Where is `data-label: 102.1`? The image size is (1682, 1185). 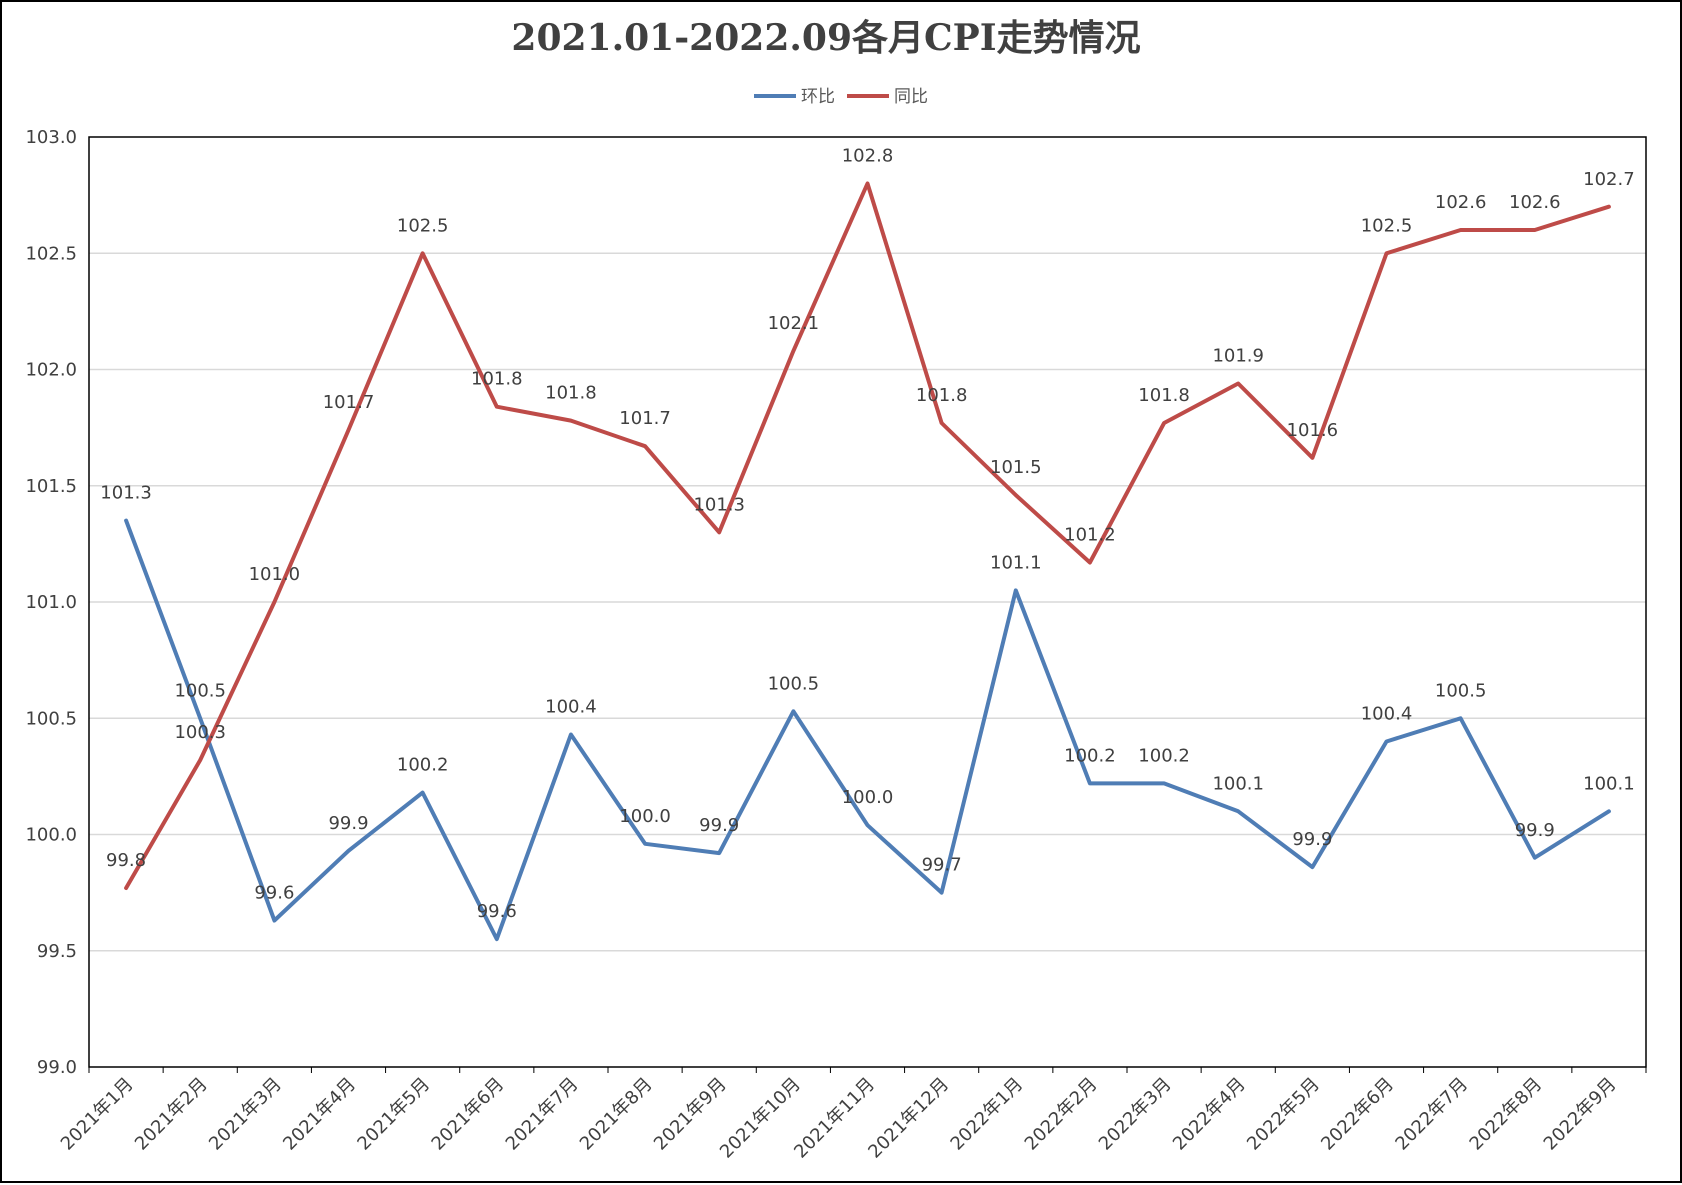 data-label: 102.1 is located at coordinates (794, 323).